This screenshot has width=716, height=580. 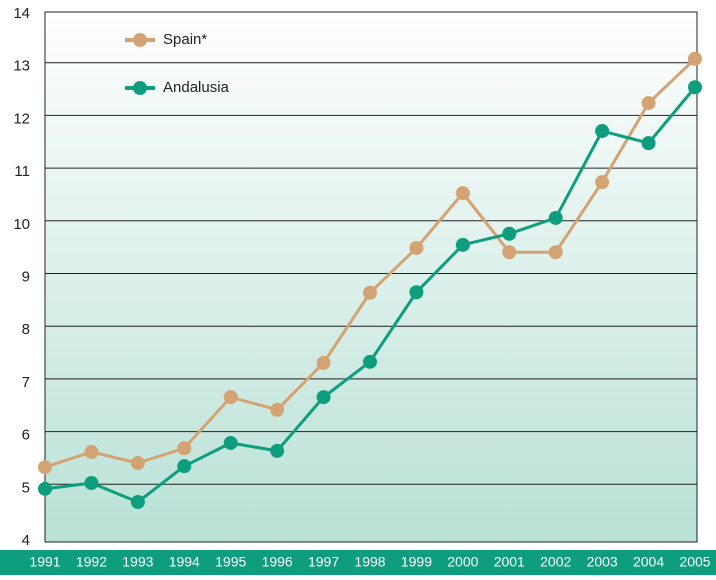 What do you see at coordinates (323, 562) in the screenshot?
I see `x-tick-label: 1997` at bounding box center [323, 562].